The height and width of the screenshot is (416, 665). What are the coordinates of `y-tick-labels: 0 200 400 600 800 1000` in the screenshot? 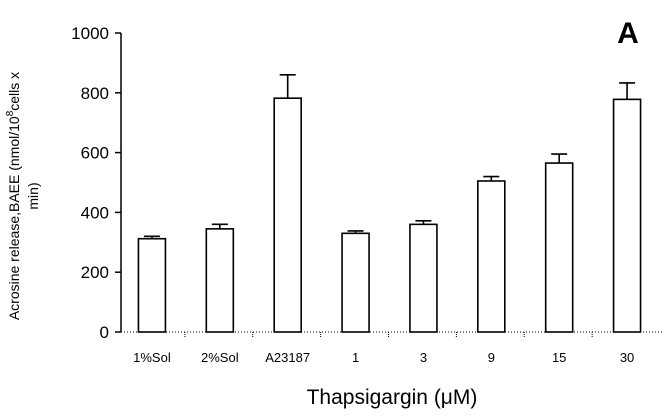 It's located at (90, 183).